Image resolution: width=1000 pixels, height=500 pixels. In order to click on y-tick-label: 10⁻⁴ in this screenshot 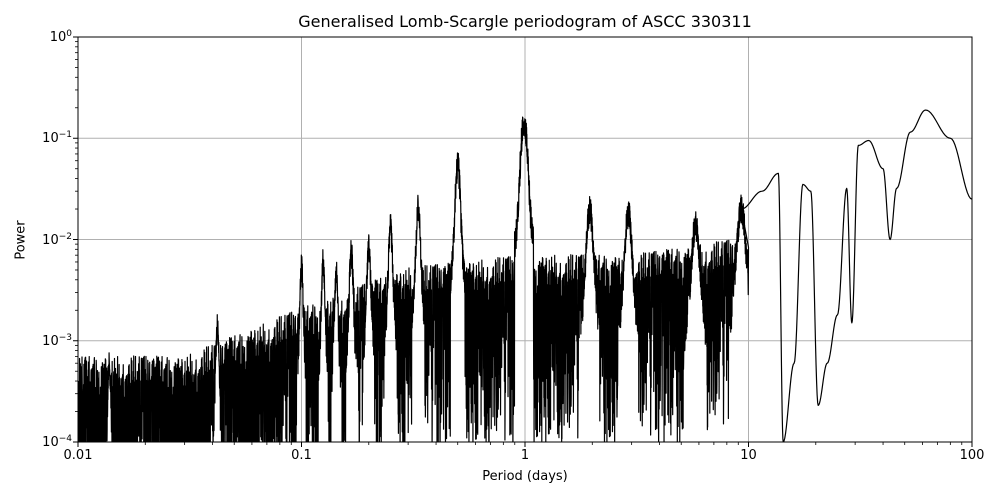, I will do `click(57, 442)`.